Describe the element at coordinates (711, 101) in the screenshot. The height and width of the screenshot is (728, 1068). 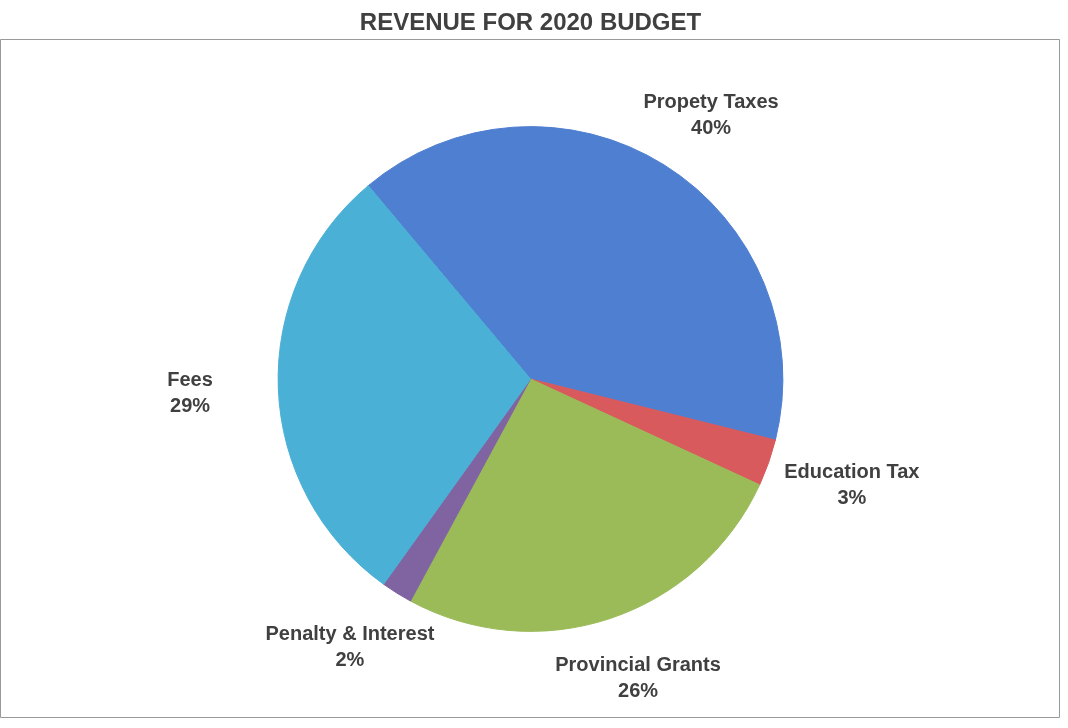
I see `slice-label: Propety Taxes` at that location.